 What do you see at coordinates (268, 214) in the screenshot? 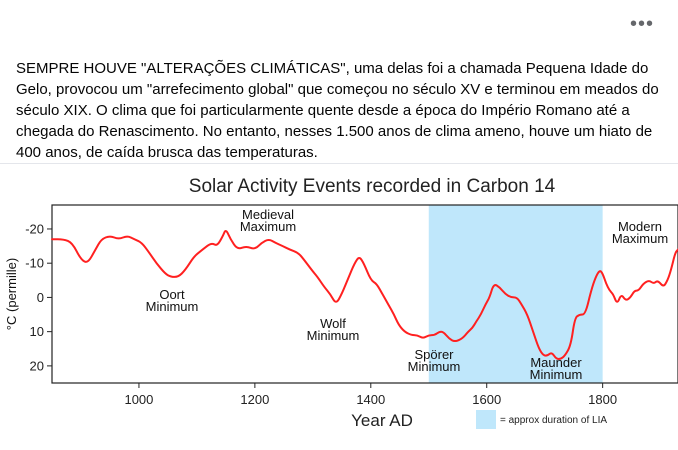
I see `annotation-medieval: Medieval` at bounding box center [268, 214].